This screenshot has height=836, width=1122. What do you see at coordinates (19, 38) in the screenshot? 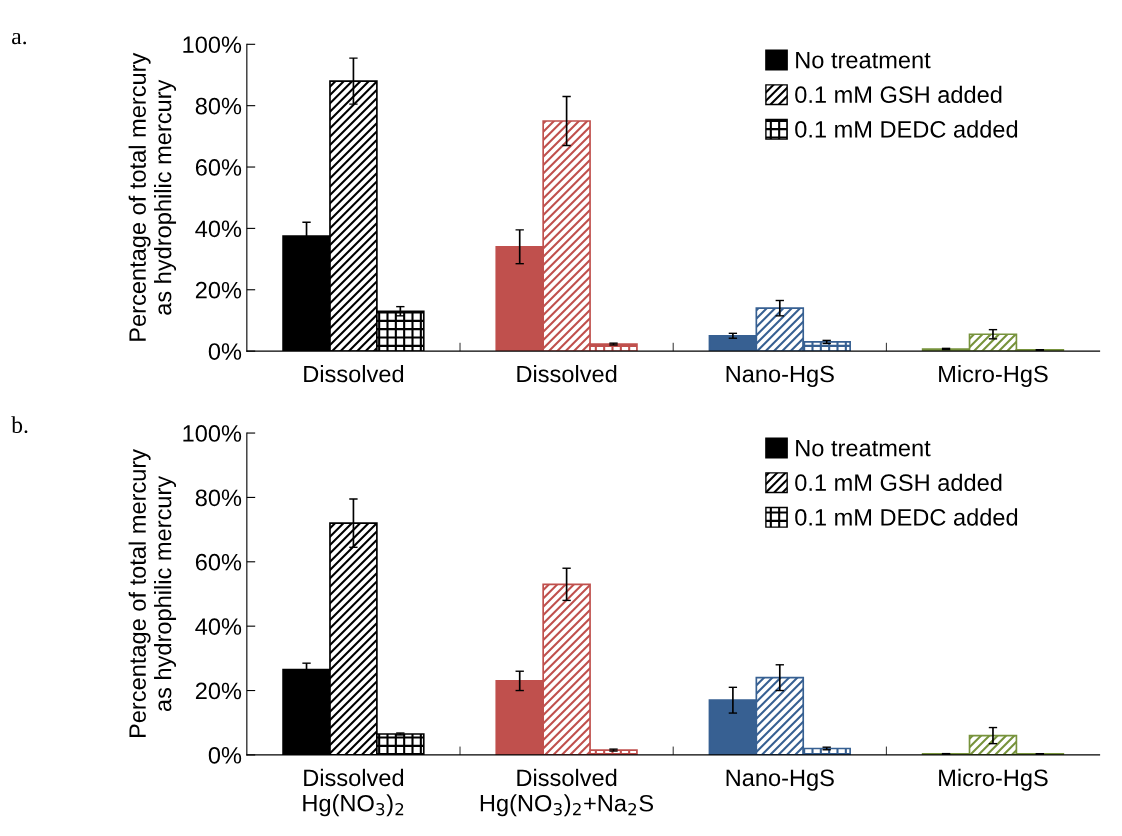
I see `text: a.` at bounding box center [19, 38].